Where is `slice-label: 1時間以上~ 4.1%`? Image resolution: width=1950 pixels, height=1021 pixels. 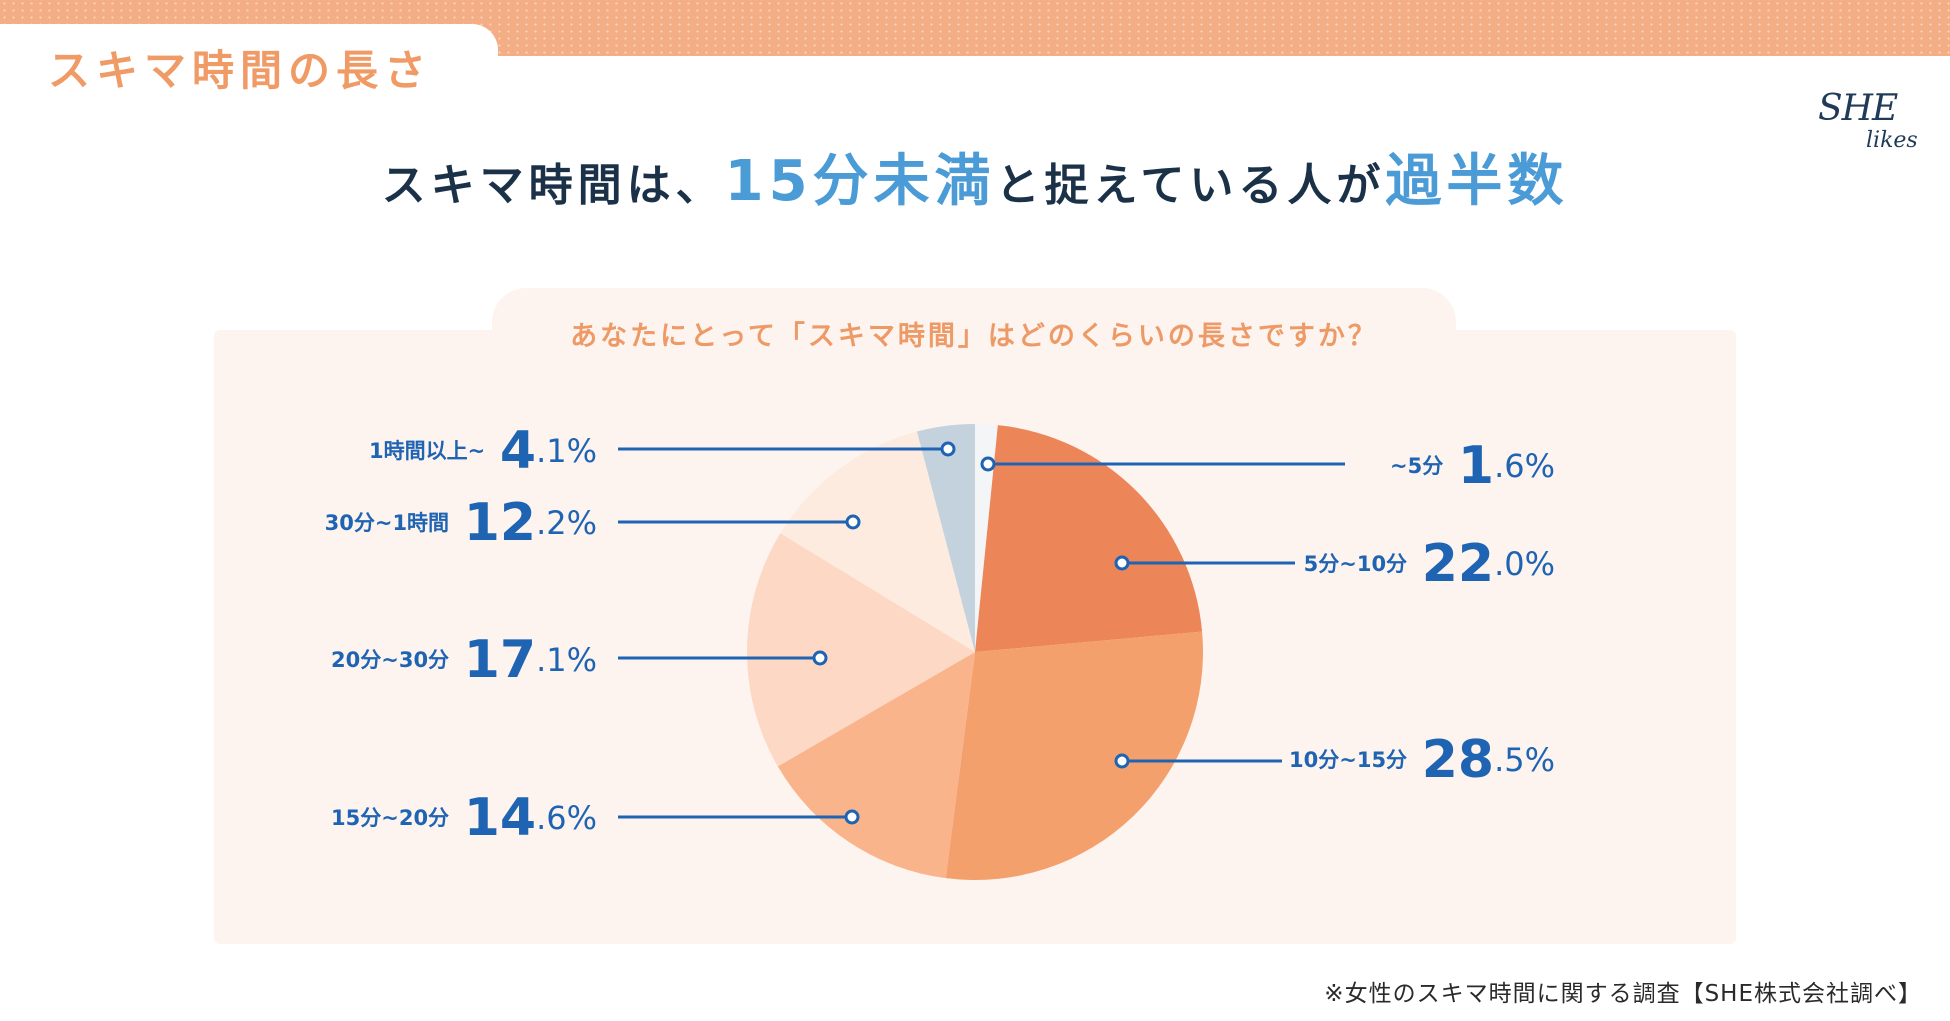 slice-label: 1時間以上~ 4.1% is located at coordinates (483, 451).